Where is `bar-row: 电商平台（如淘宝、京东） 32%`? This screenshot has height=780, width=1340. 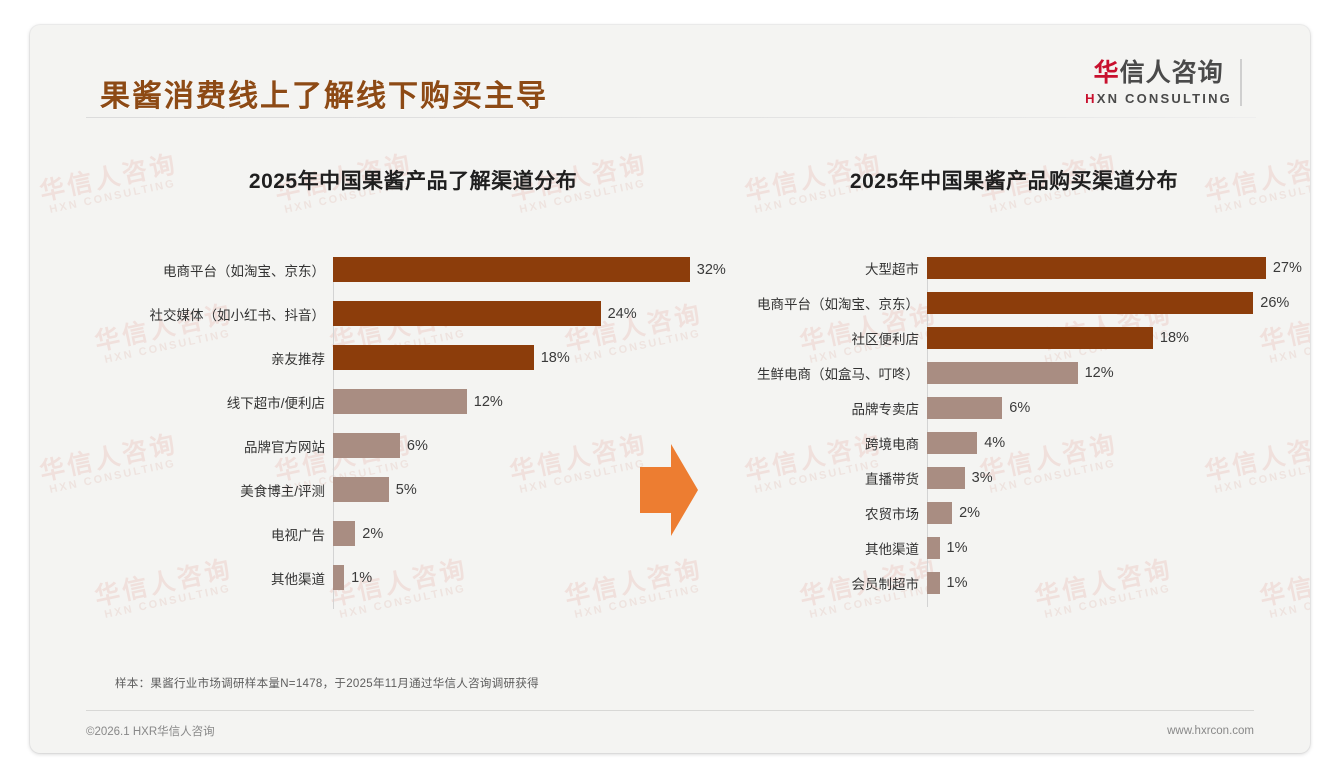
bar-row: 电商平台（如淘宝、京东） 32% is located at coordinates (406, 269).